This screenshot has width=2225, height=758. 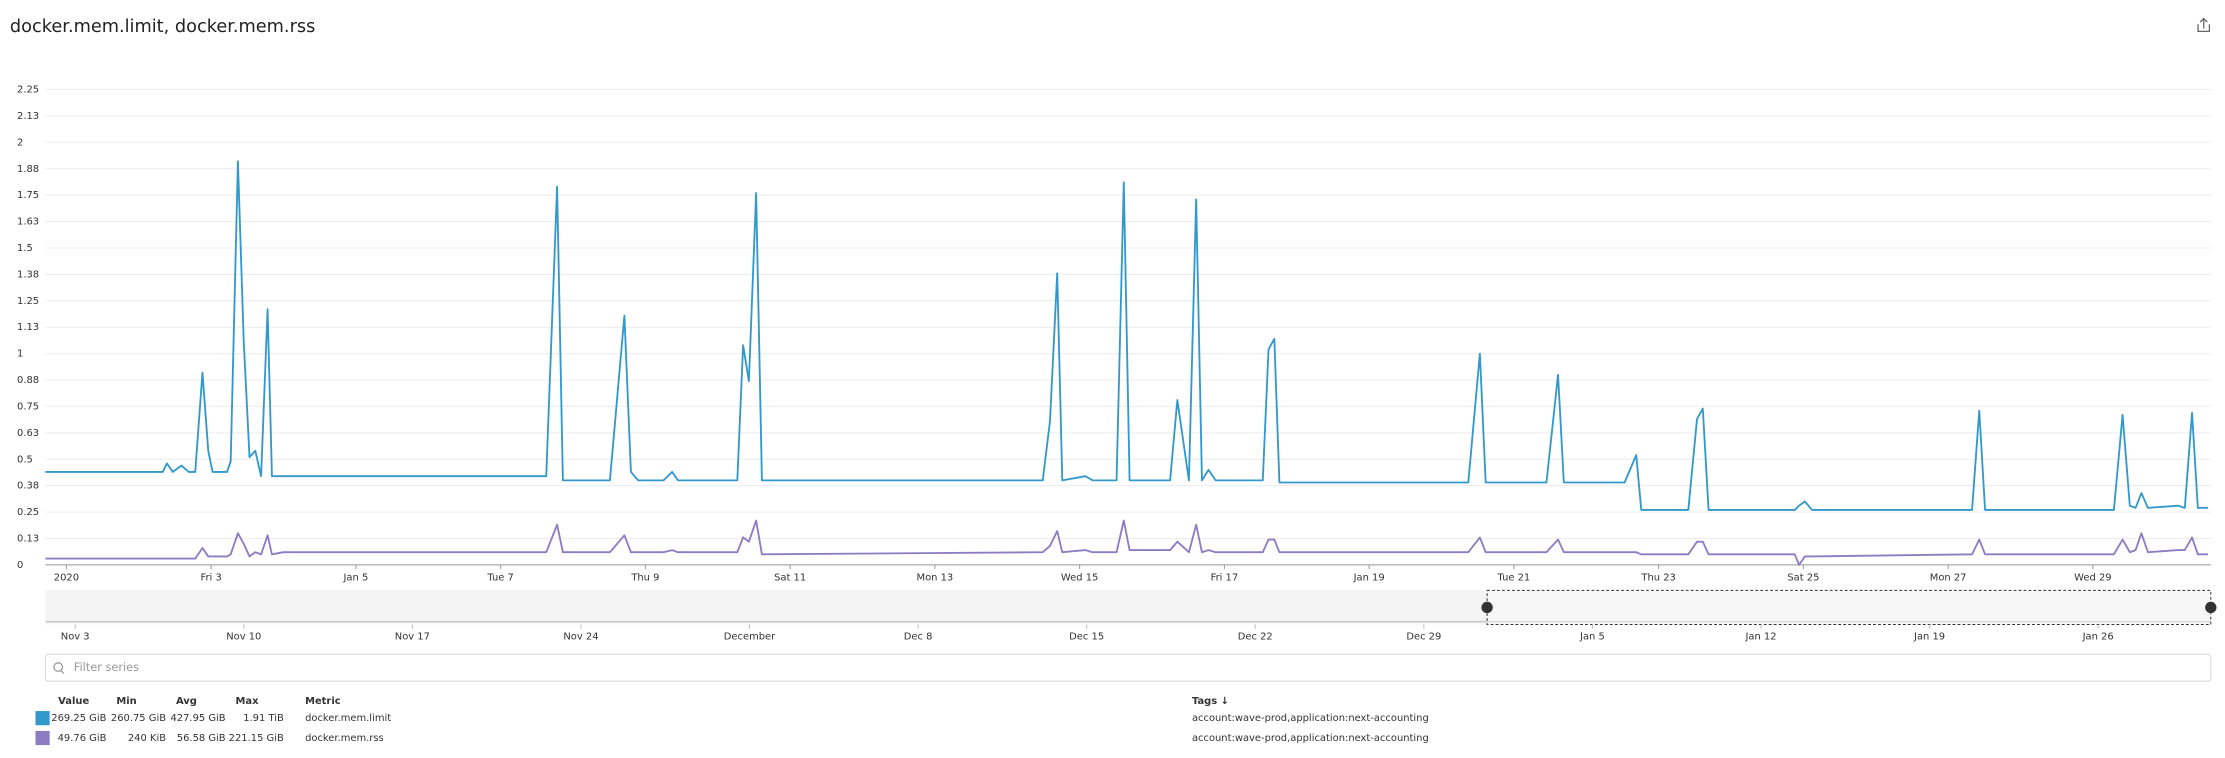 What do you see at coordinates (28, 195) in the screenshot?
I see `y-tick-label: 1.75` at bounding box center [28, 195].